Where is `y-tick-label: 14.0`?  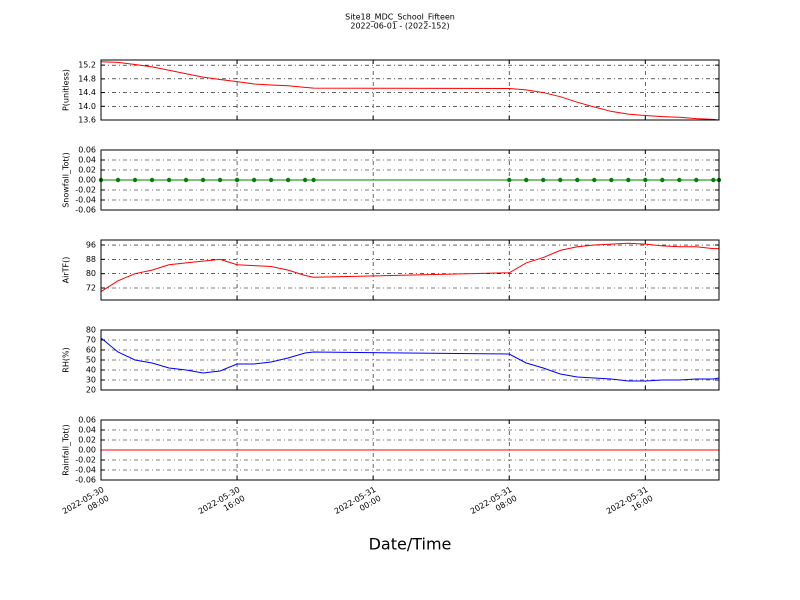
y-tick-label: 14.0 is located at coordinates (87, 106).